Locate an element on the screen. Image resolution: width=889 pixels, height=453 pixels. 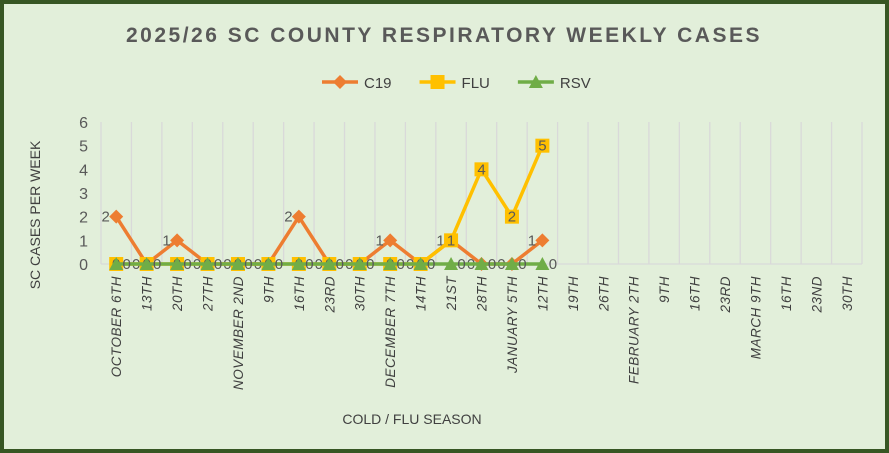
y-axis-ticks: 0 1 2 3 4 5 6 is located at coordinates (83, 194).